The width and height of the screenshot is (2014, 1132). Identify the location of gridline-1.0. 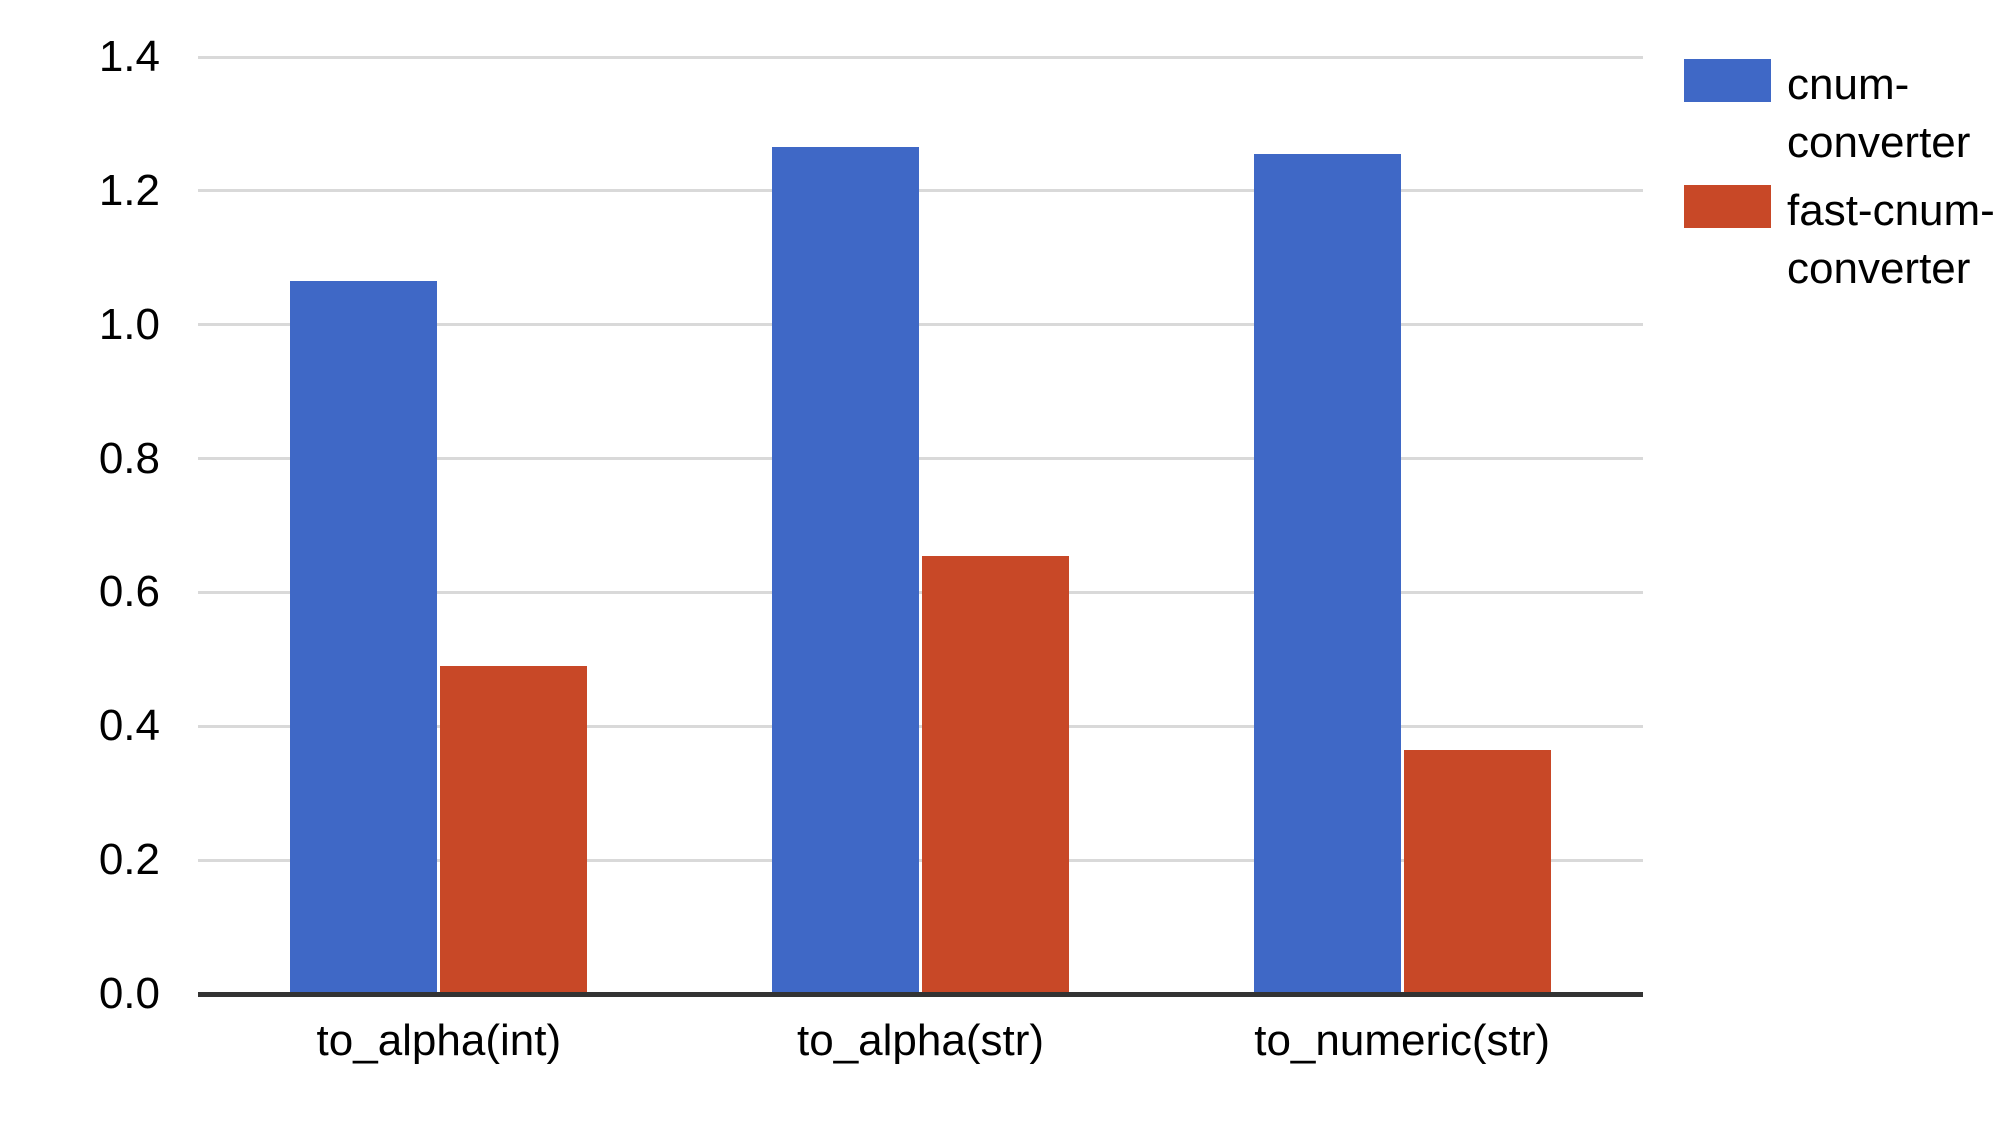
(920, 325).